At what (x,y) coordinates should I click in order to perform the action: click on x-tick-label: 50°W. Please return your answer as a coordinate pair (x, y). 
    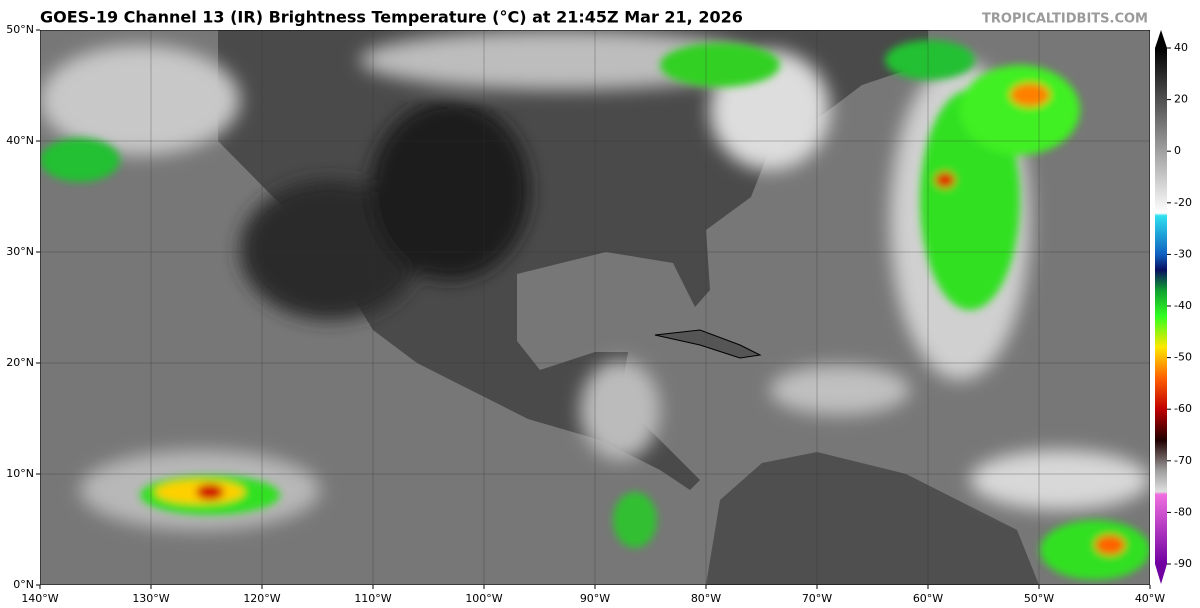
    Looking at the image, I should click on (1039, 598).